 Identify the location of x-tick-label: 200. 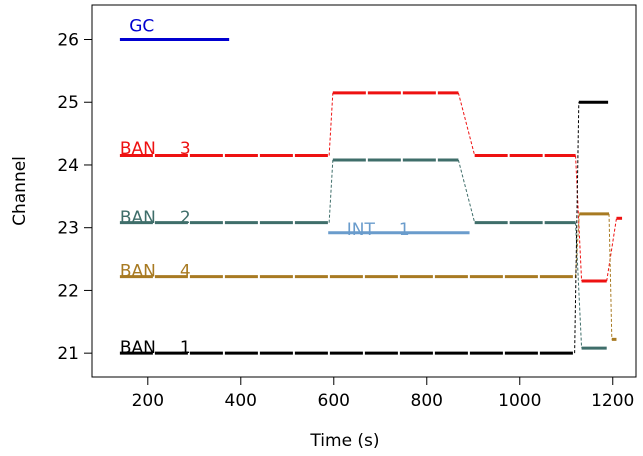
(148, 401).